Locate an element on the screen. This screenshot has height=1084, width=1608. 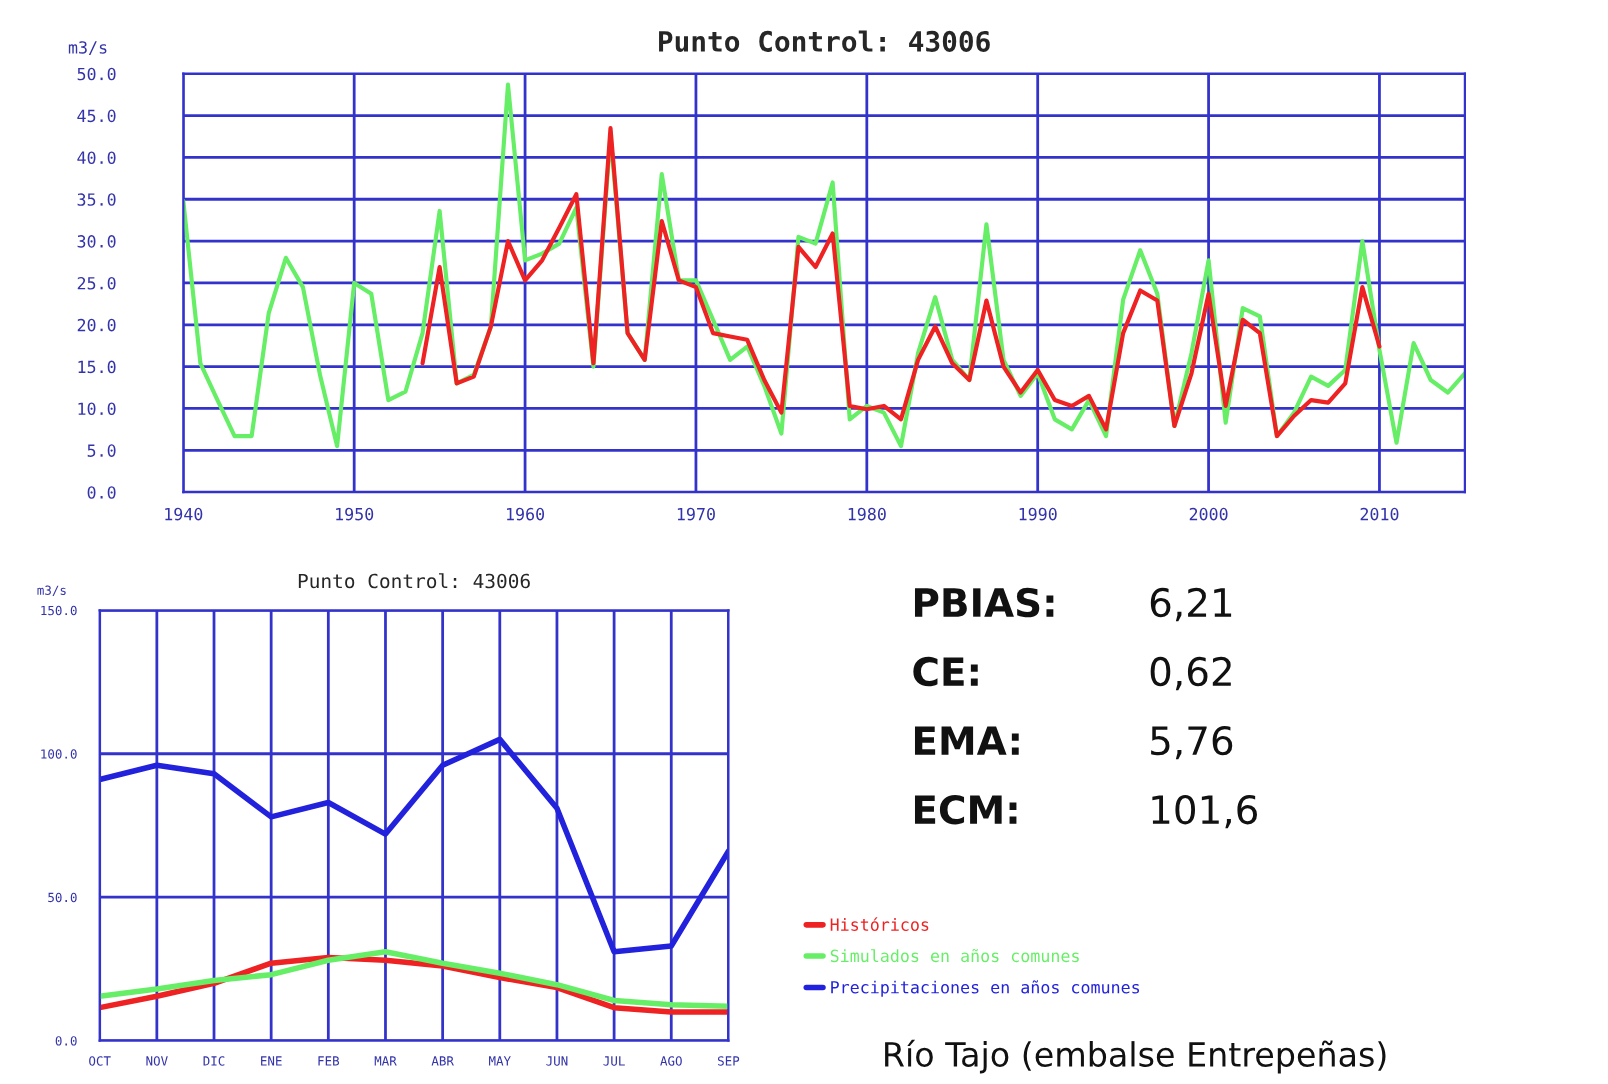
y-tick-label: 50.0 is located at coordinates (96, 74).